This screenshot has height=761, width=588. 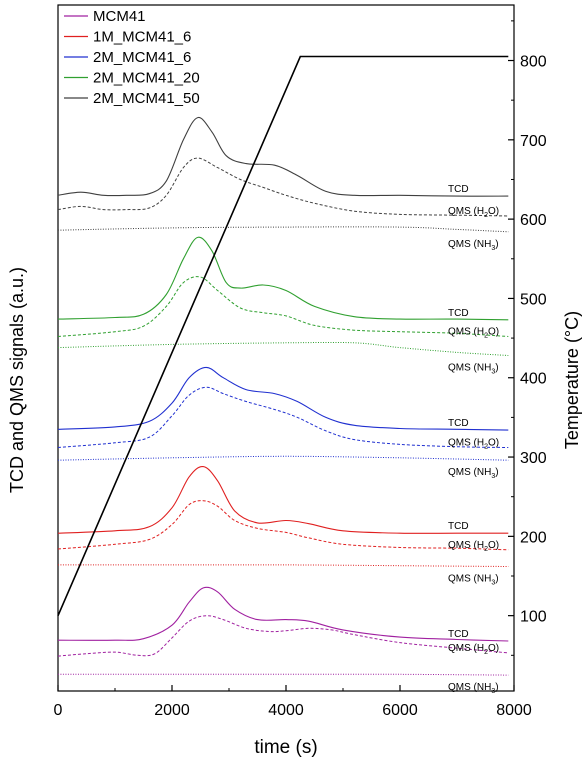 I want to click on x-tick-label: 0, so click(x=58, y=710).